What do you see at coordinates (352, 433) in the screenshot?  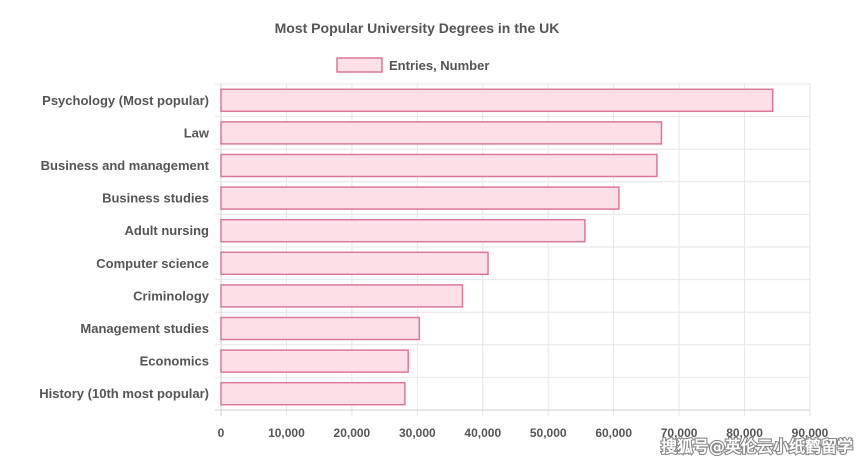 I see `x-tick-label: 20,000` at bounding box center [352, 433].